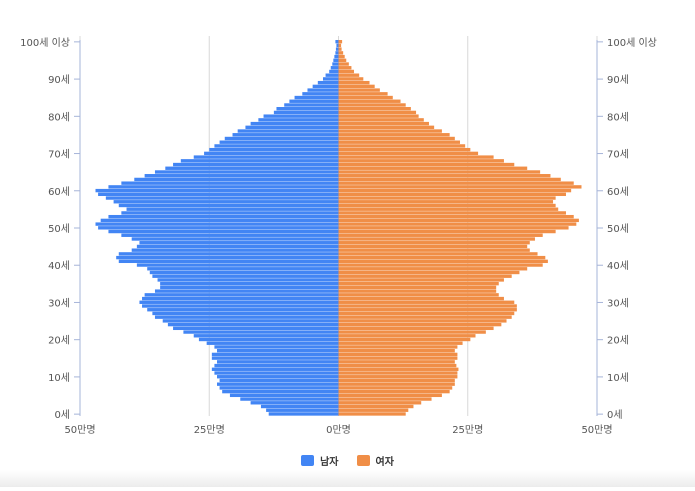 The image size is (695, 491). I want to click on y-tick-label-left: 80세, so click(59, 117).